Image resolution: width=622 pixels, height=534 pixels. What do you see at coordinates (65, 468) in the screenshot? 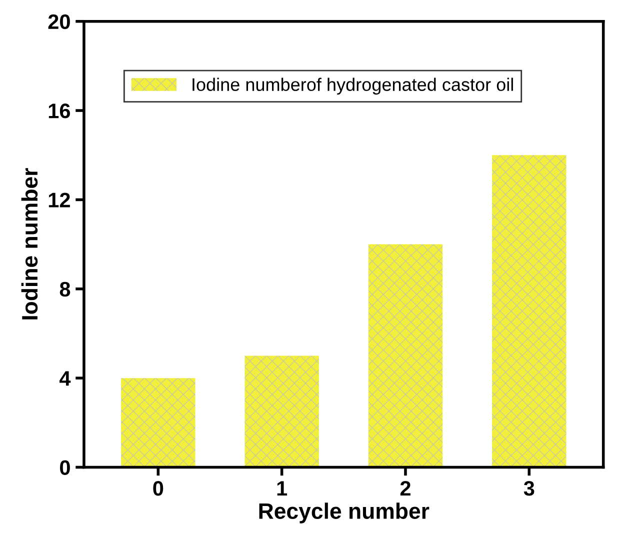
I see `y-tick-label: 0` at bounding box center [65, 468].